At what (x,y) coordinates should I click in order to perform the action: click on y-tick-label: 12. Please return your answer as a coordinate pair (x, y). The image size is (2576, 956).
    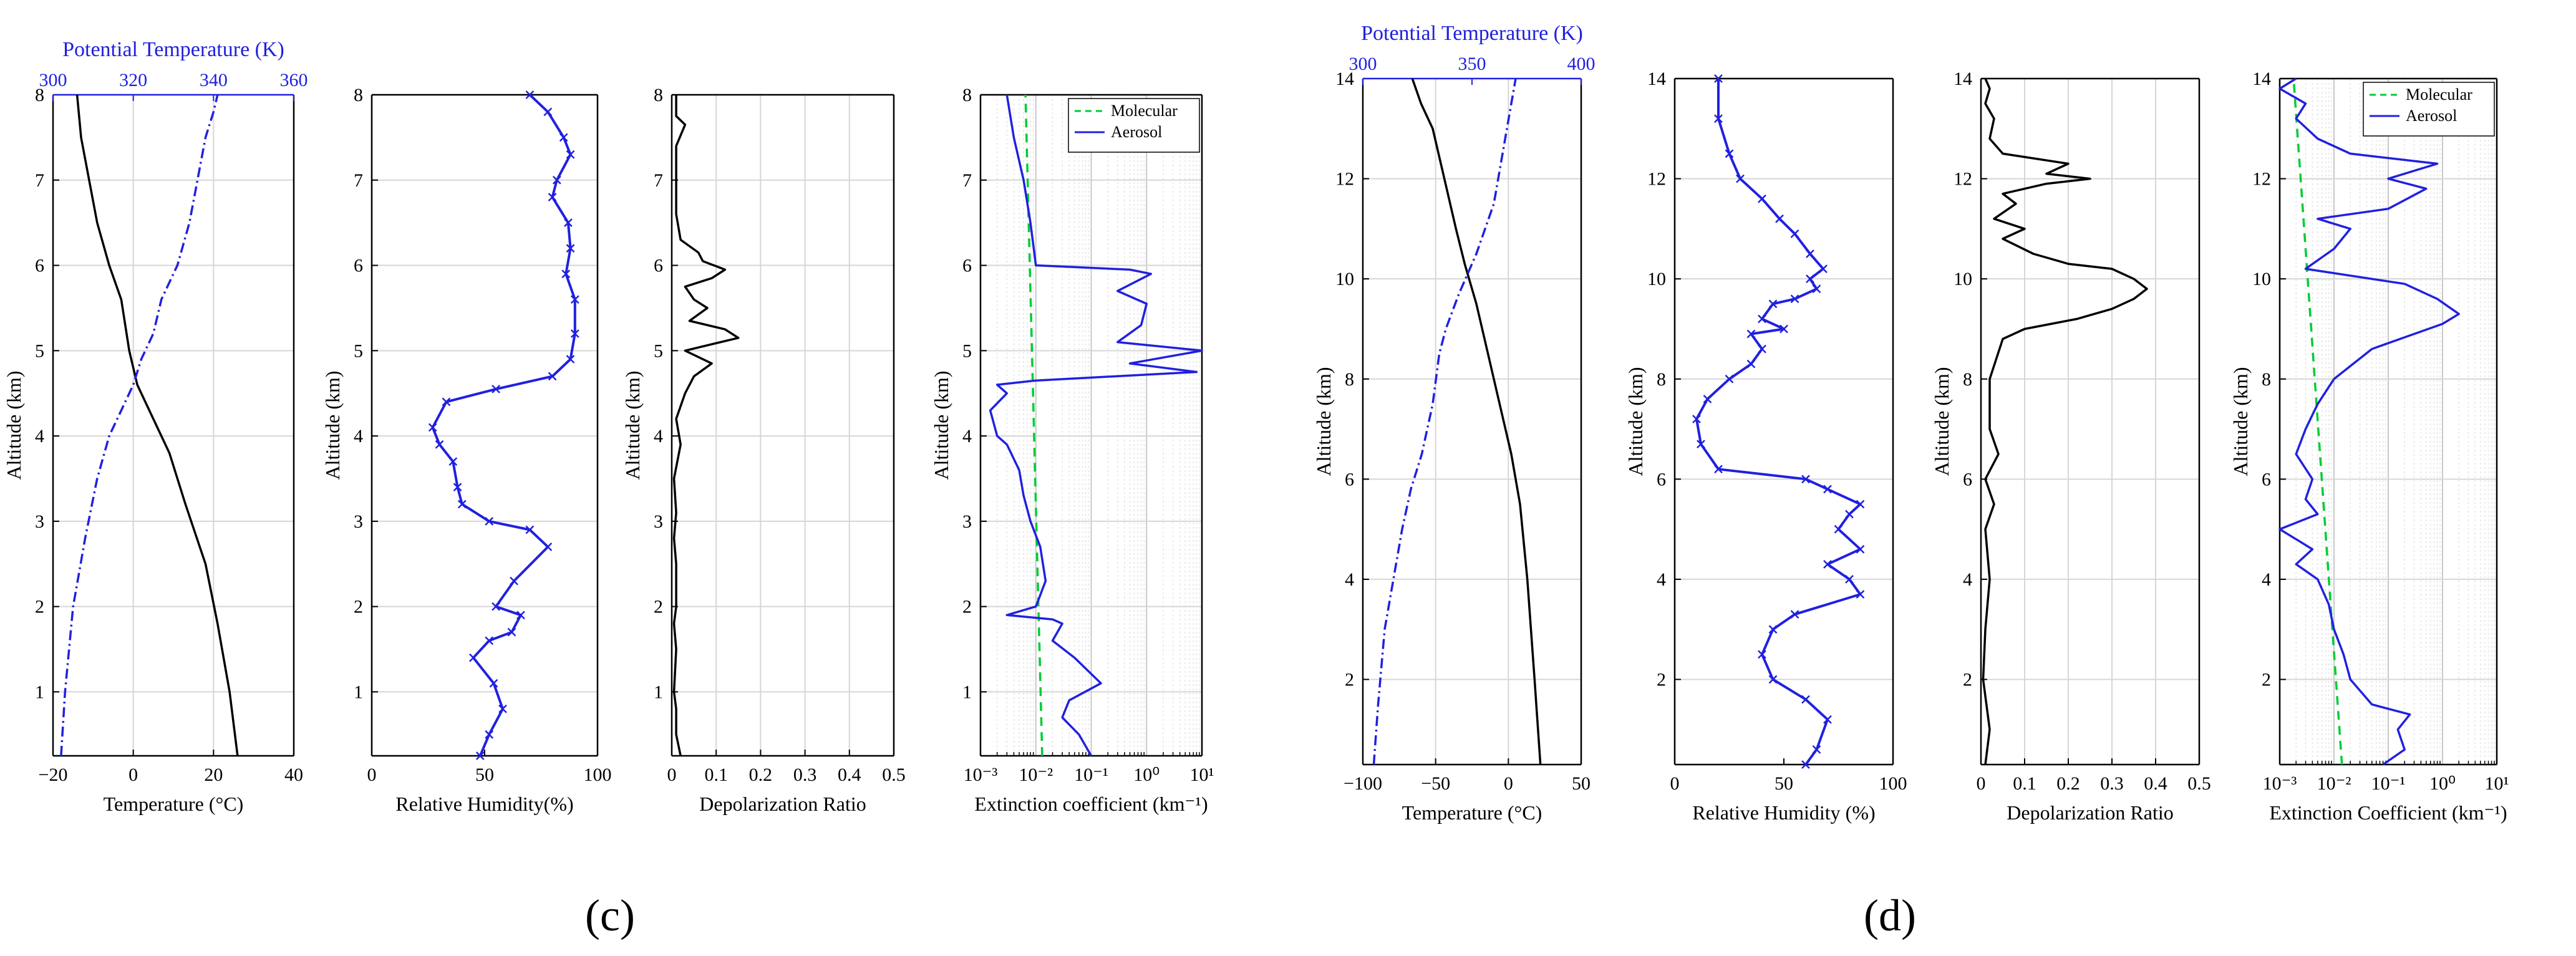
    Looking at the image, I should click on (1963, 179).